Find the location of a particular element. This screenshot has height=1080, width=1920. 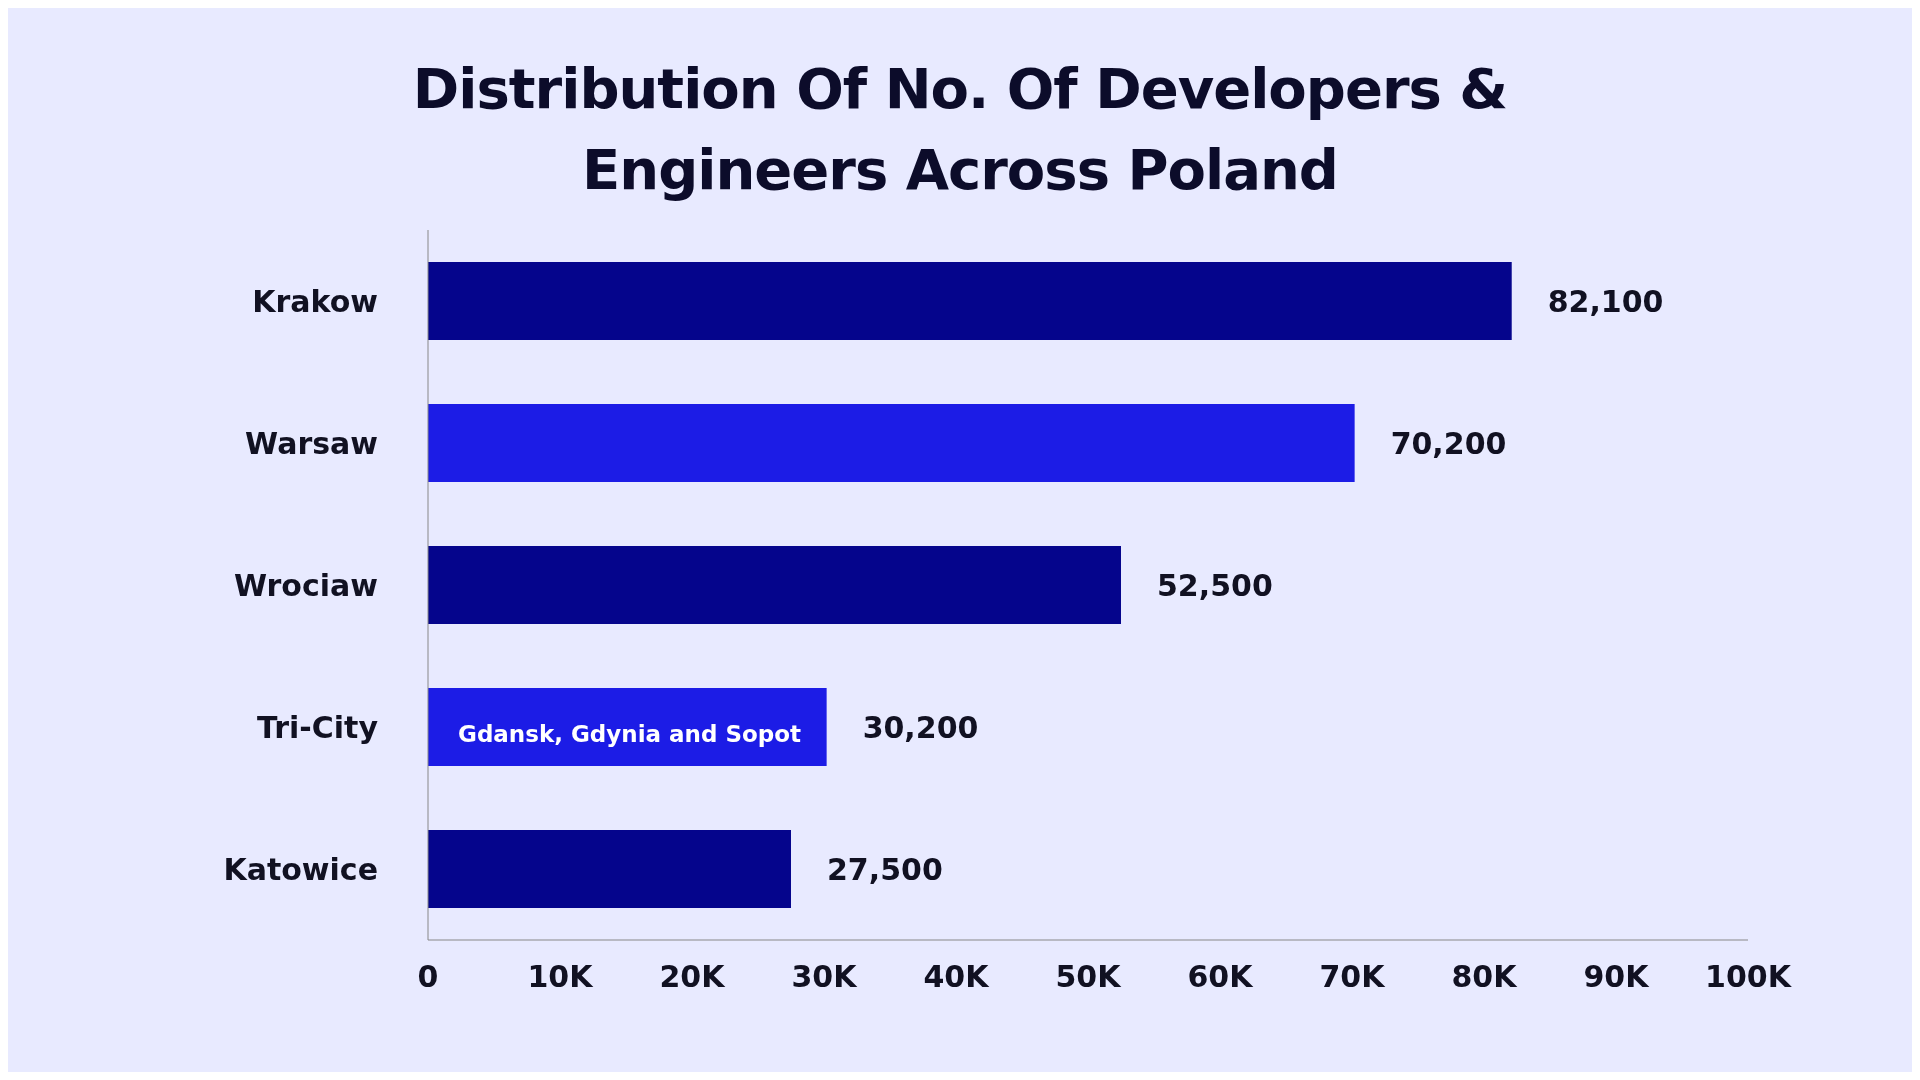

x-tick-label: 50K is located at coordinates (1089, 977).